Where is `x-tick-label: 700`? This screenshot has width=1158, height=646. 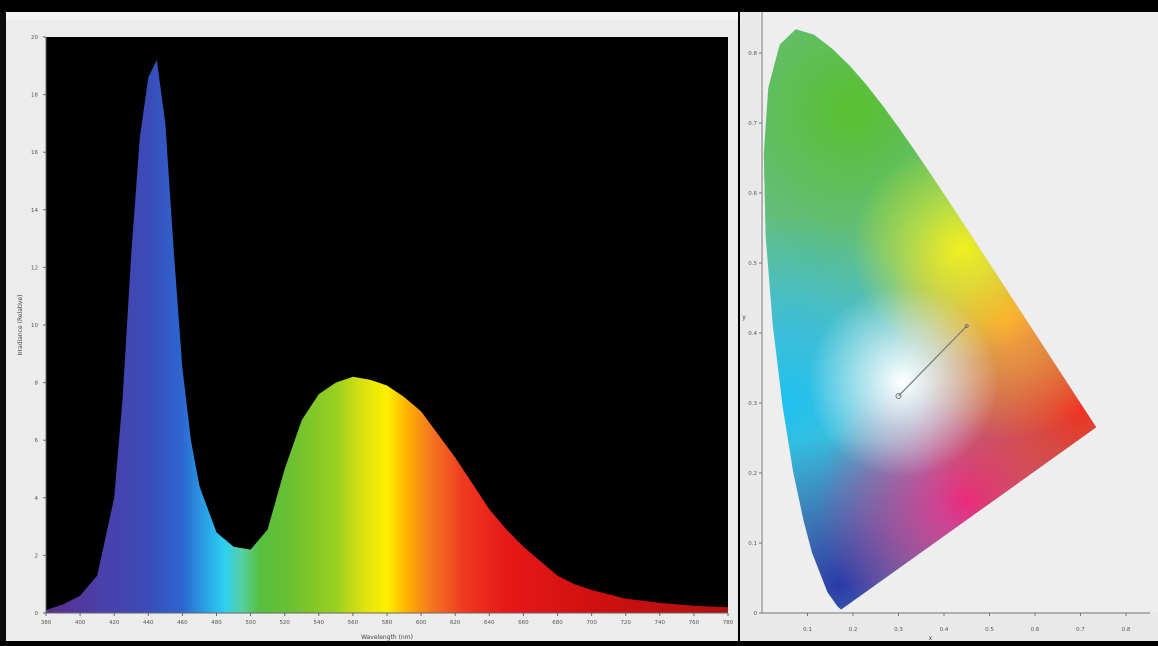 x-tick-label: 700 is located at coordinates (591, 623).